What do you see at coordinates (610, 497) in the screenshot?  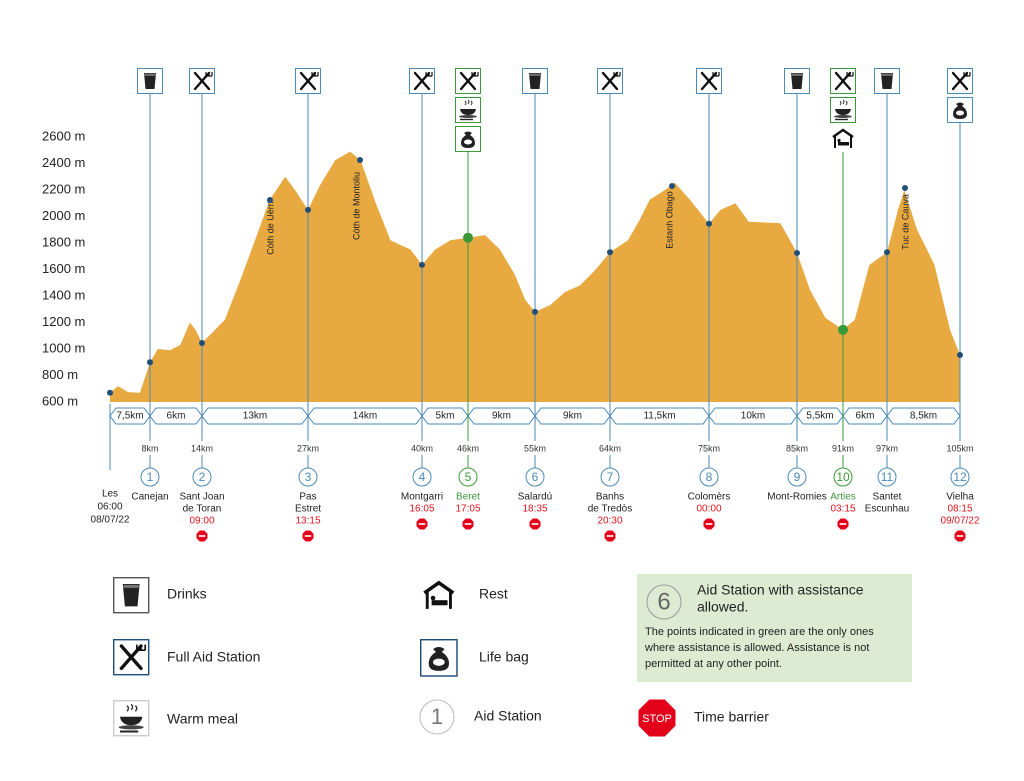 I see `station-name: Banhs` at bounding box center [610, 497].